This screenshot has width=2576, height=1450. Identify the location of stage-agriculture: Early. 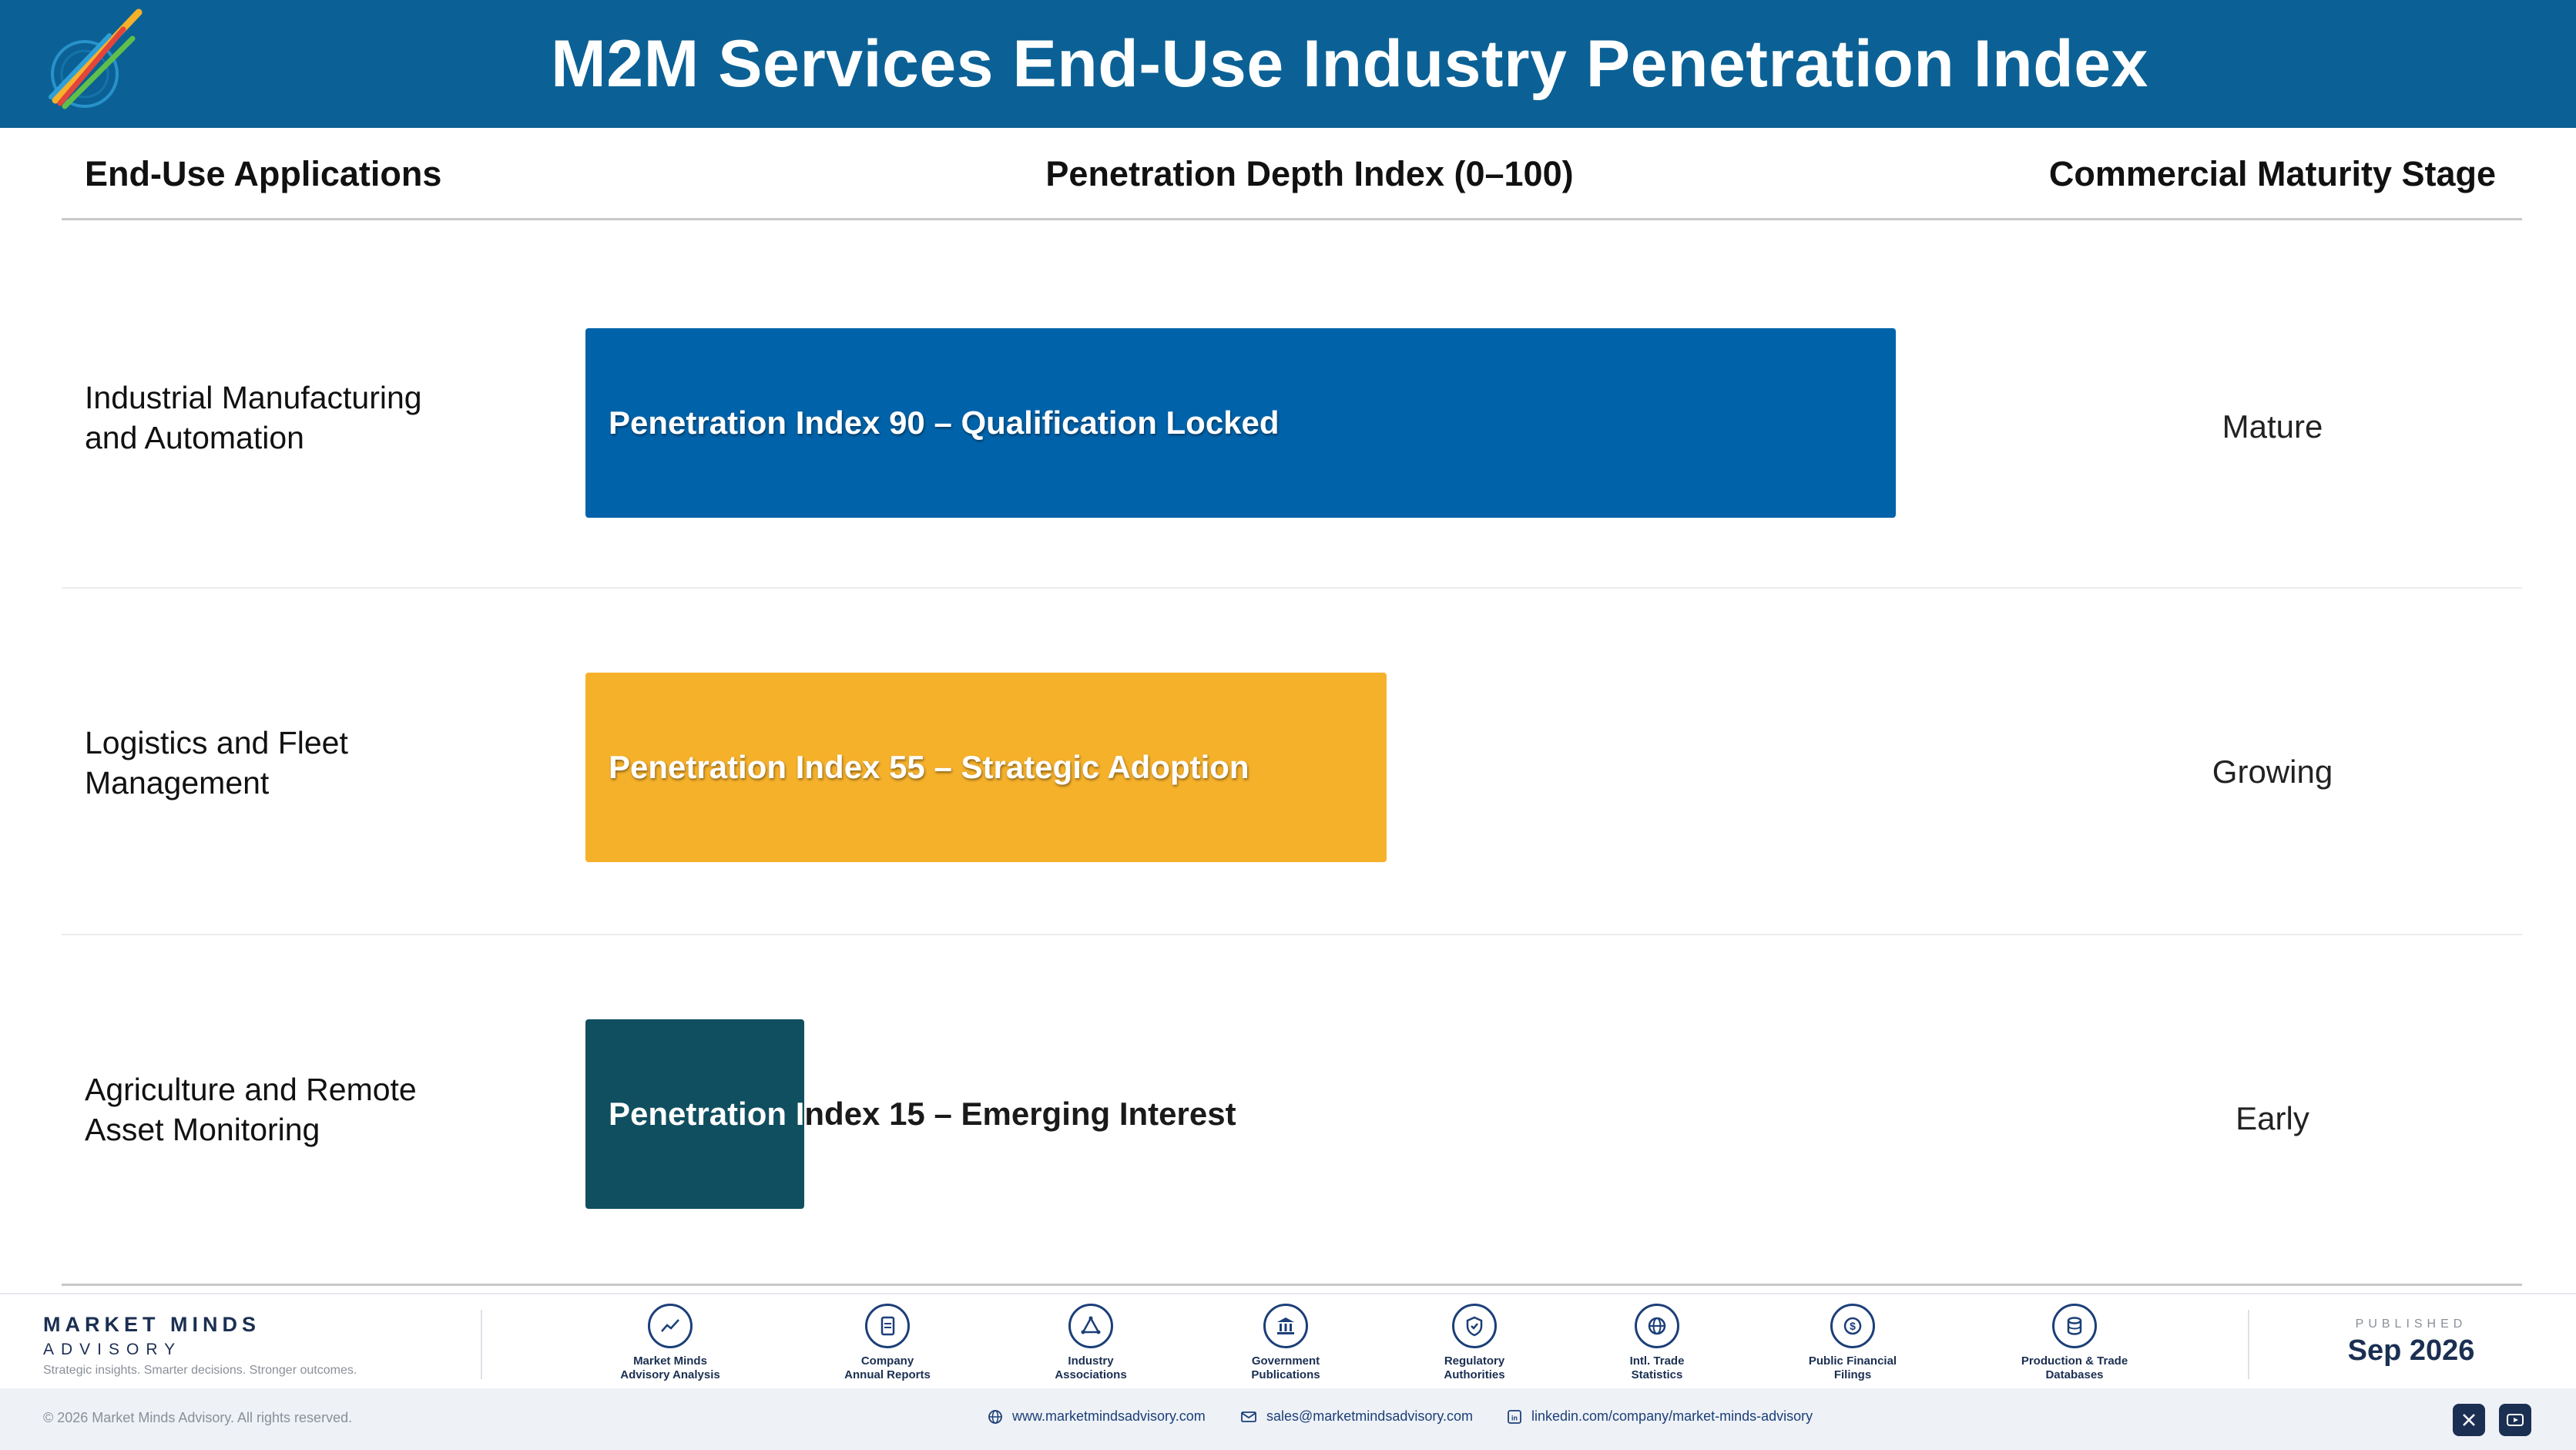
(2272, 1118).